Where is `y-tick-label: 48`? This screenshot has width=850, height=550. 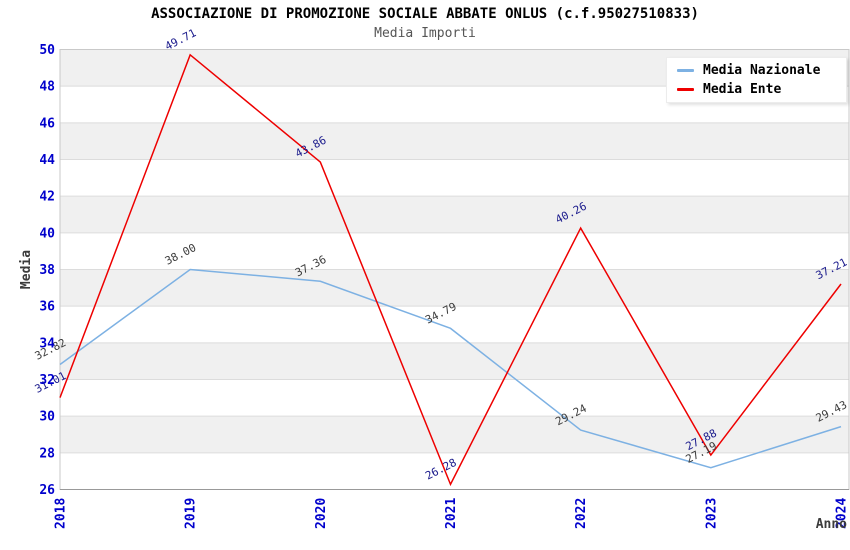
y-tick-label: 48 is located at coordinates (47, 87).